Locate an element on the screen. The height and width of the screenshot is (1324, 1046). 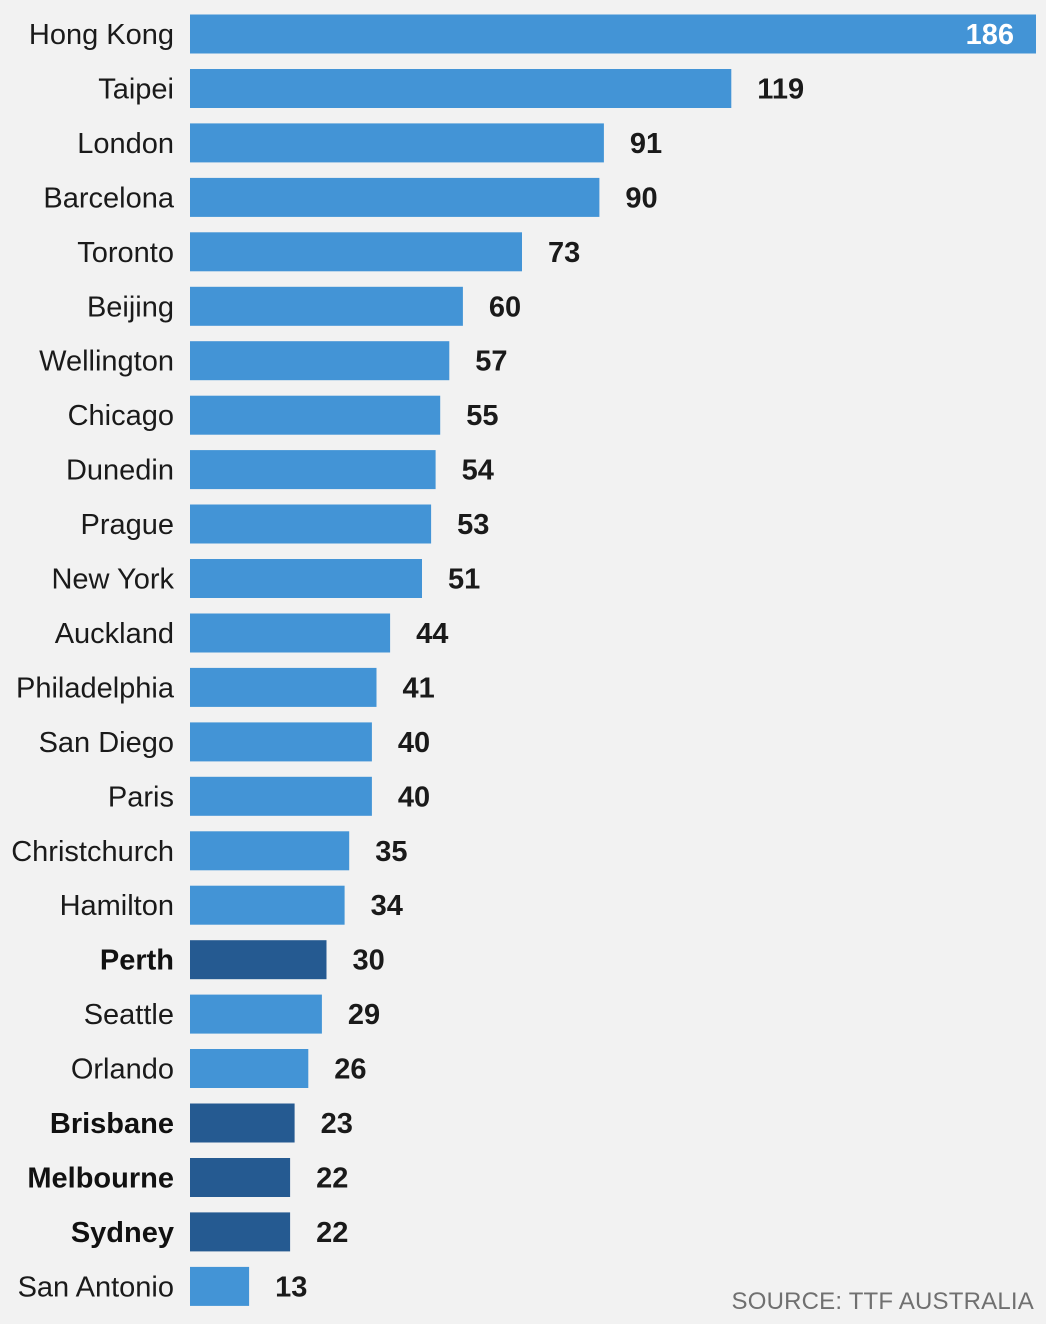
value-label: 51 is located at coordinates (464, 580).